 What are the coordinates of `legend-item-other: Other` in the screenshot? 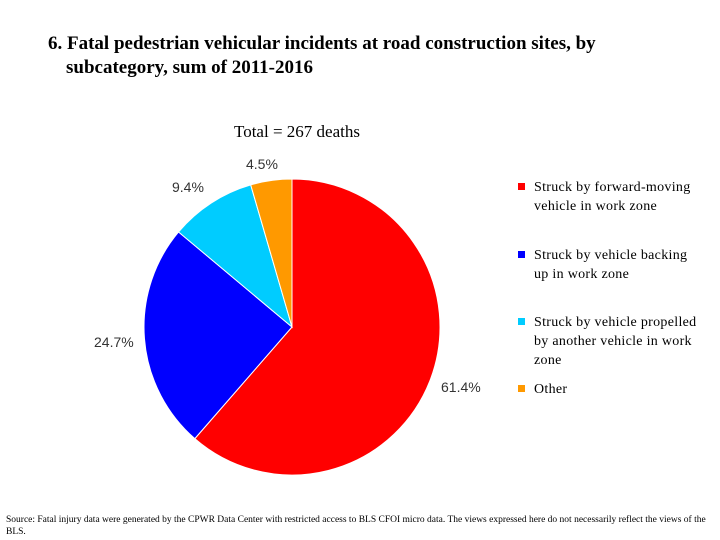 It's located at (611, 389).